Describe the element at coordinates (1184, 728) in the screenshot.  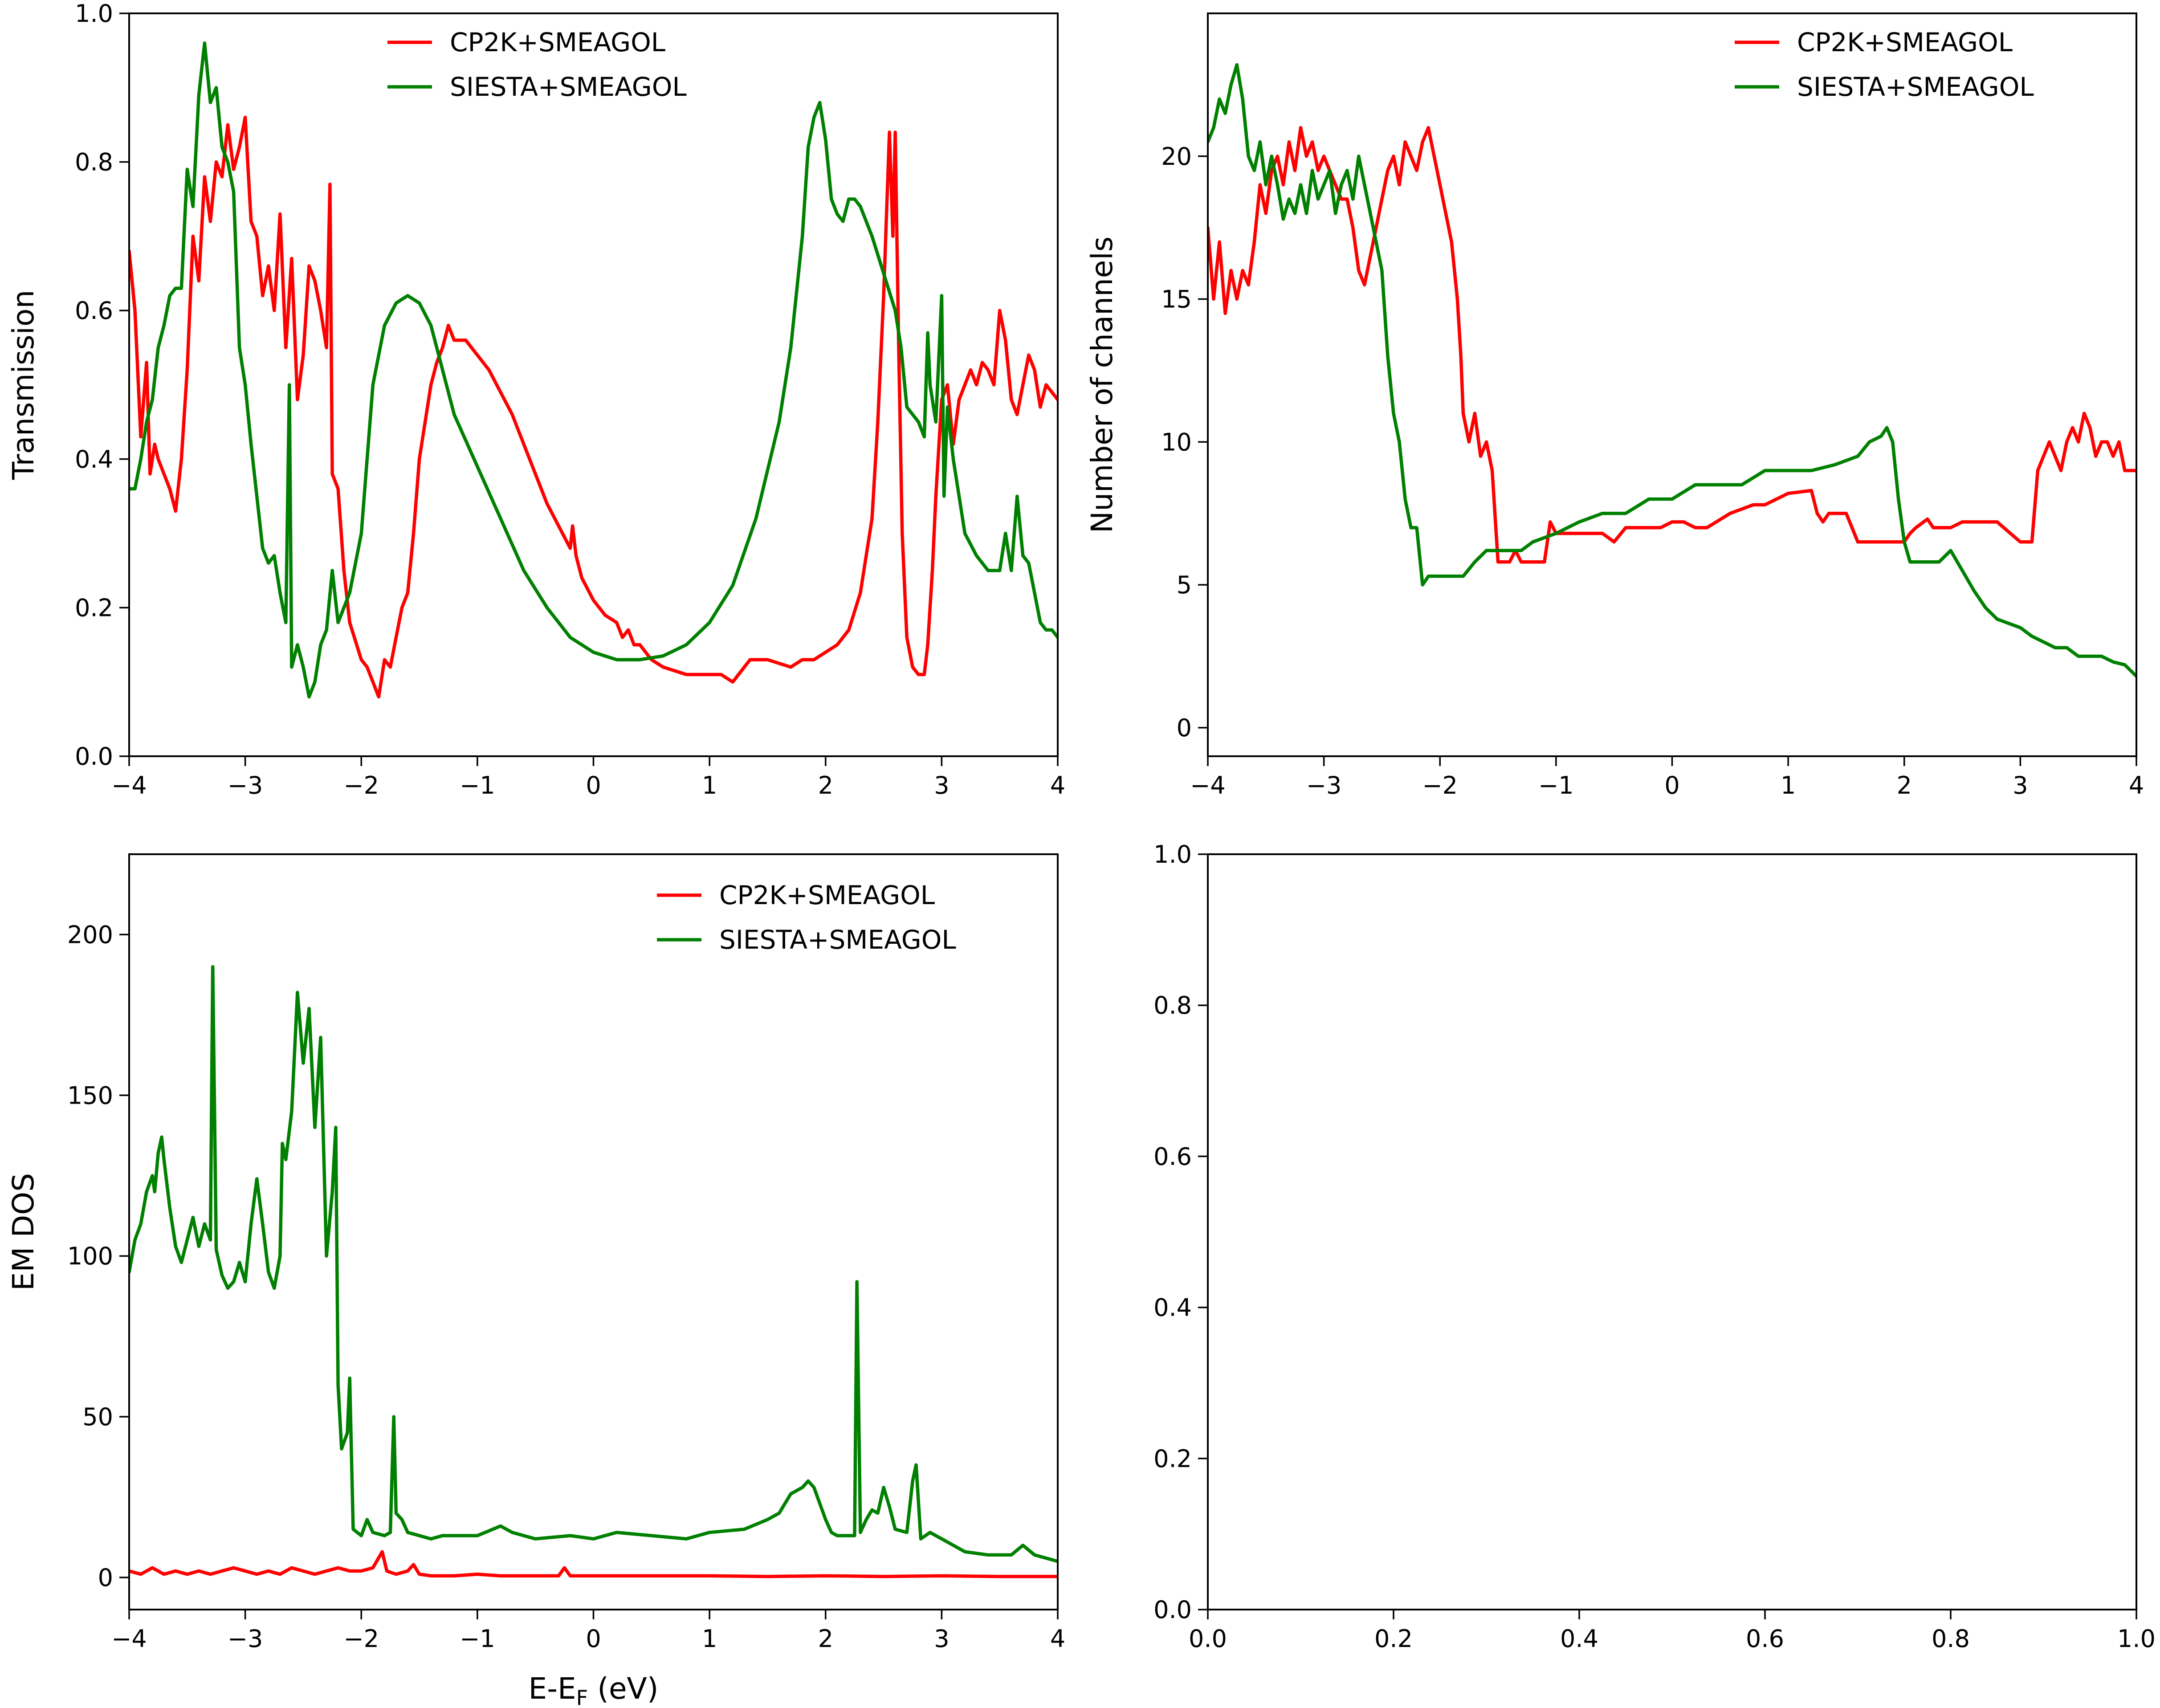
I see `channels-ytick-label: 0` at that location.